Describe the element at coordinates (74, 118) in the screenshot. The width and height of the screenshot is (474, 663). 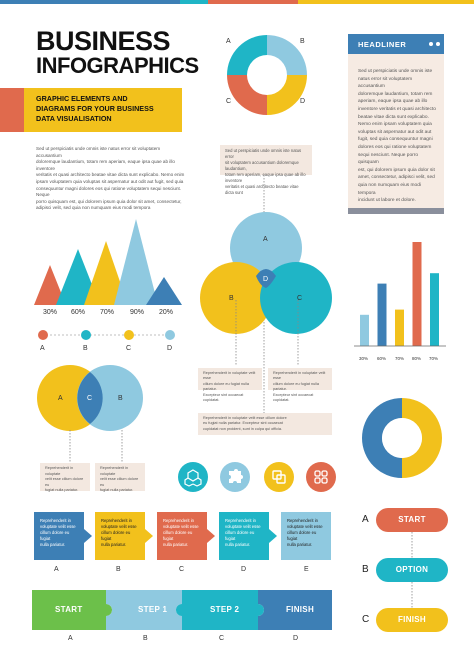
I see `subtitle-line3: DATA VISUALISATION` at that location.